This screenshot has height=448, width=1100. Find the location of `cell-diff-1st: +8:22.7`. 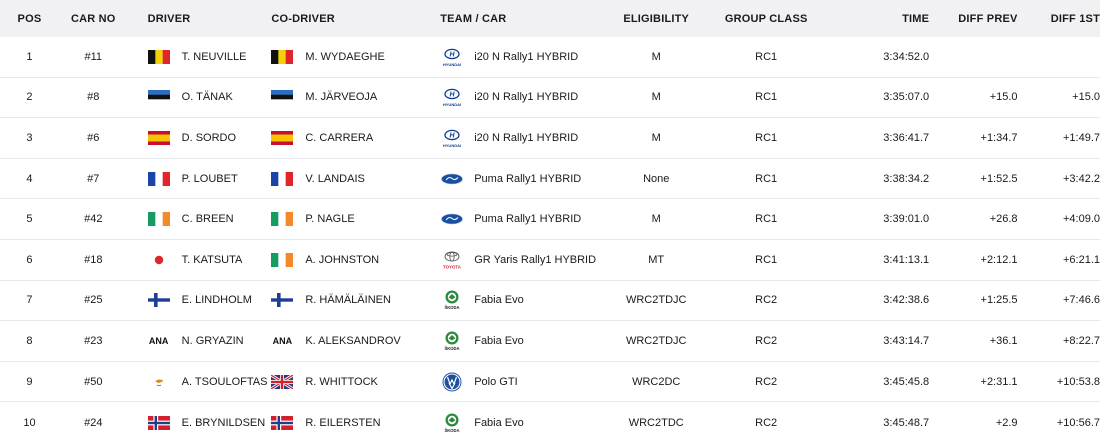

cell-diff-1st: +8:22.7 is located at coordinates (1081, 340).